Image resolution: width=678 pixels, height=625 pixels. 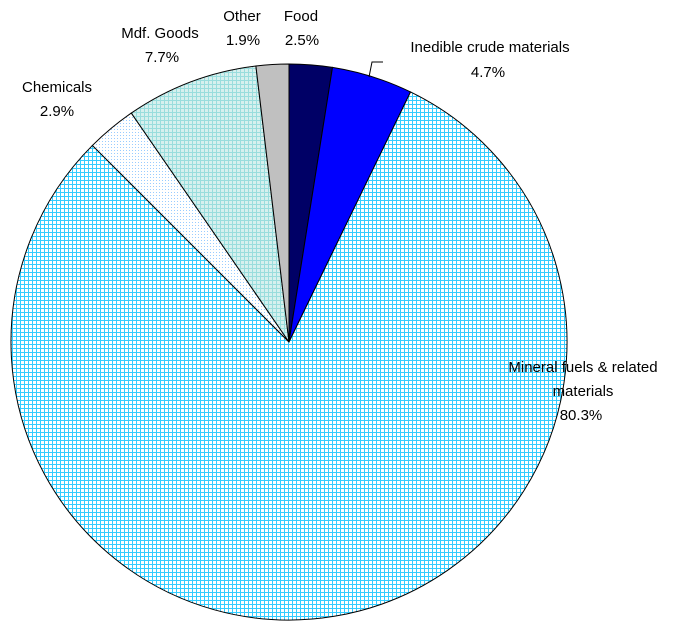 I want to click on pct-food: 2.5%, so click(x=302, y=40).